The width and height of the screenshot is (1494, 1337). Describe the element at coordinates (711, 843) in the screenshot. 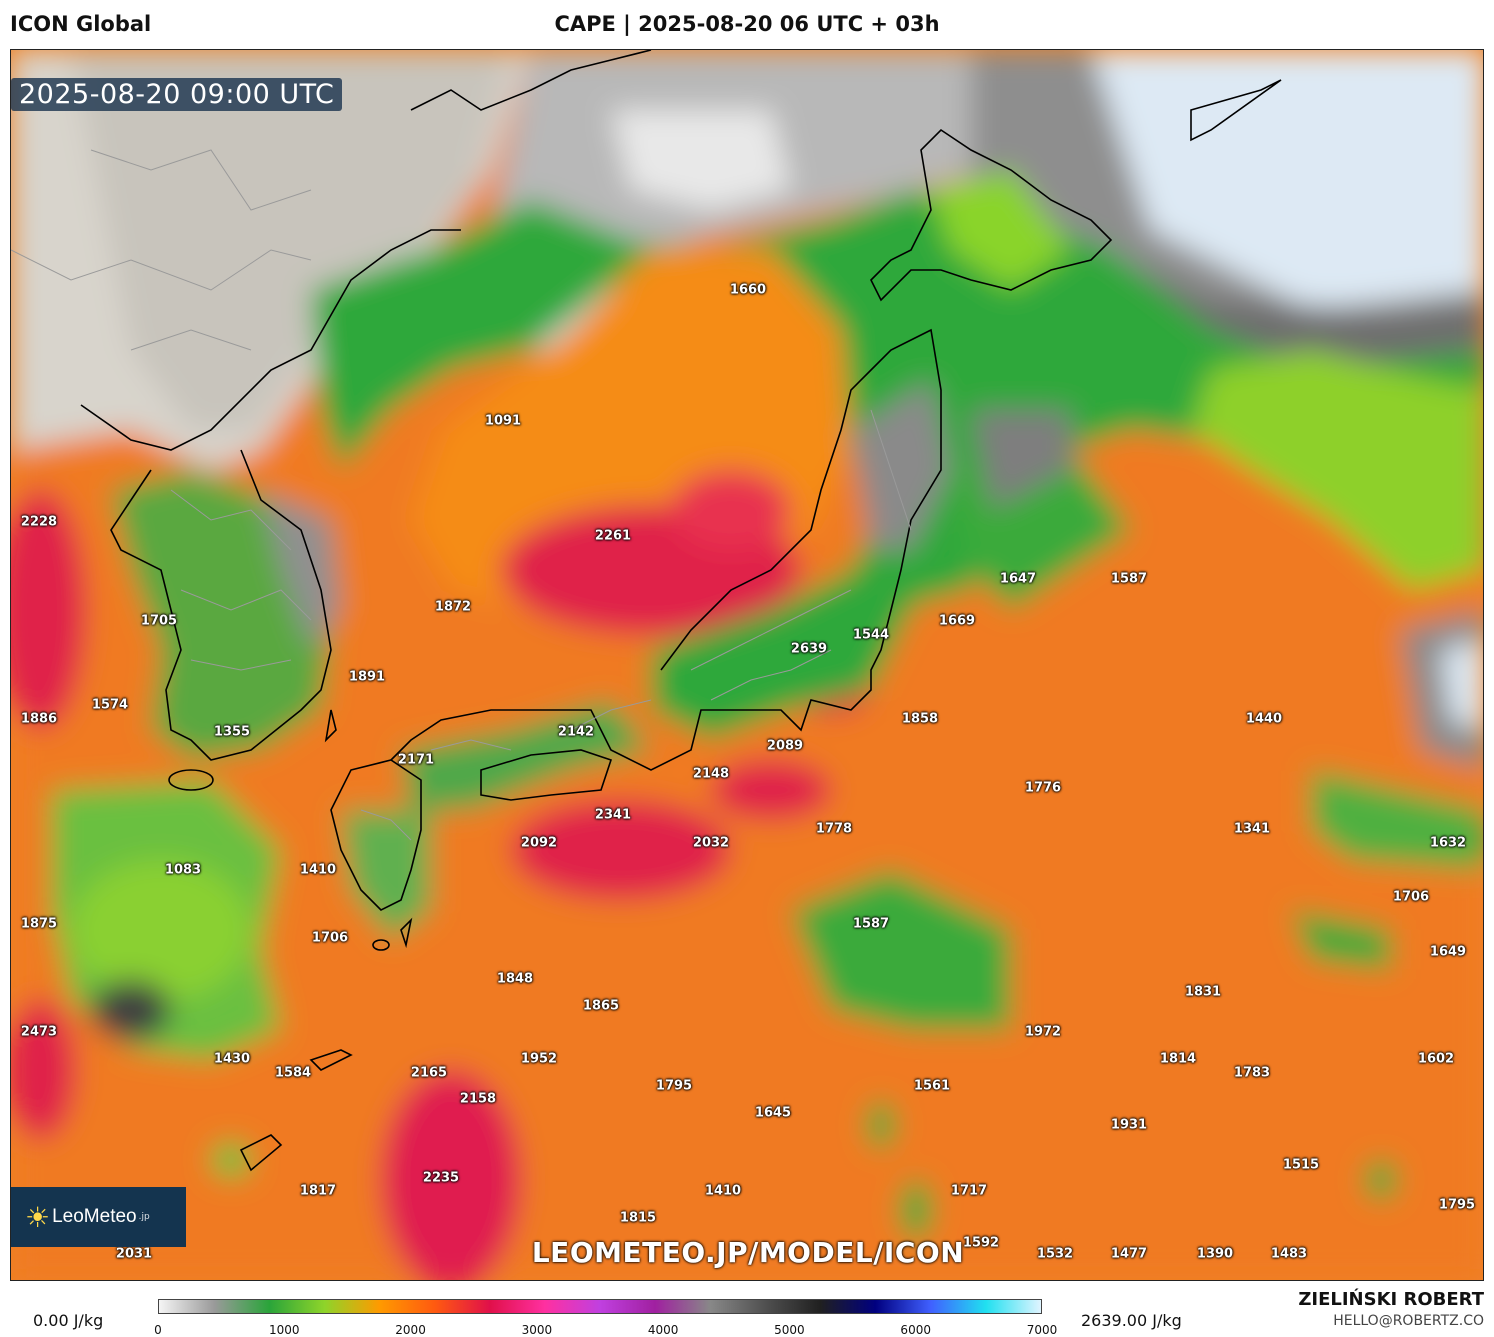

I see `cape-value-label: 2032` at that location.